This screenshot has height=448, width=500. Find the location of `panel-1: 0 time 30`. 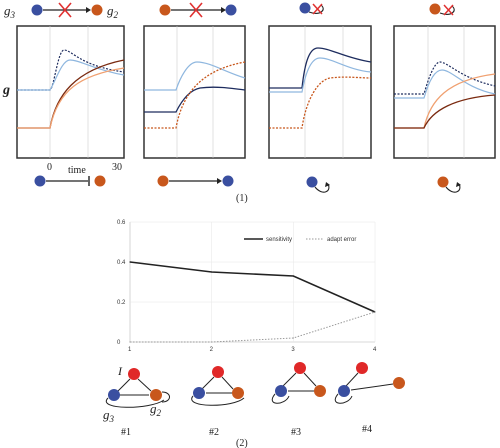

panel-1: 0 time 30 is located at coordinates (70, 100).